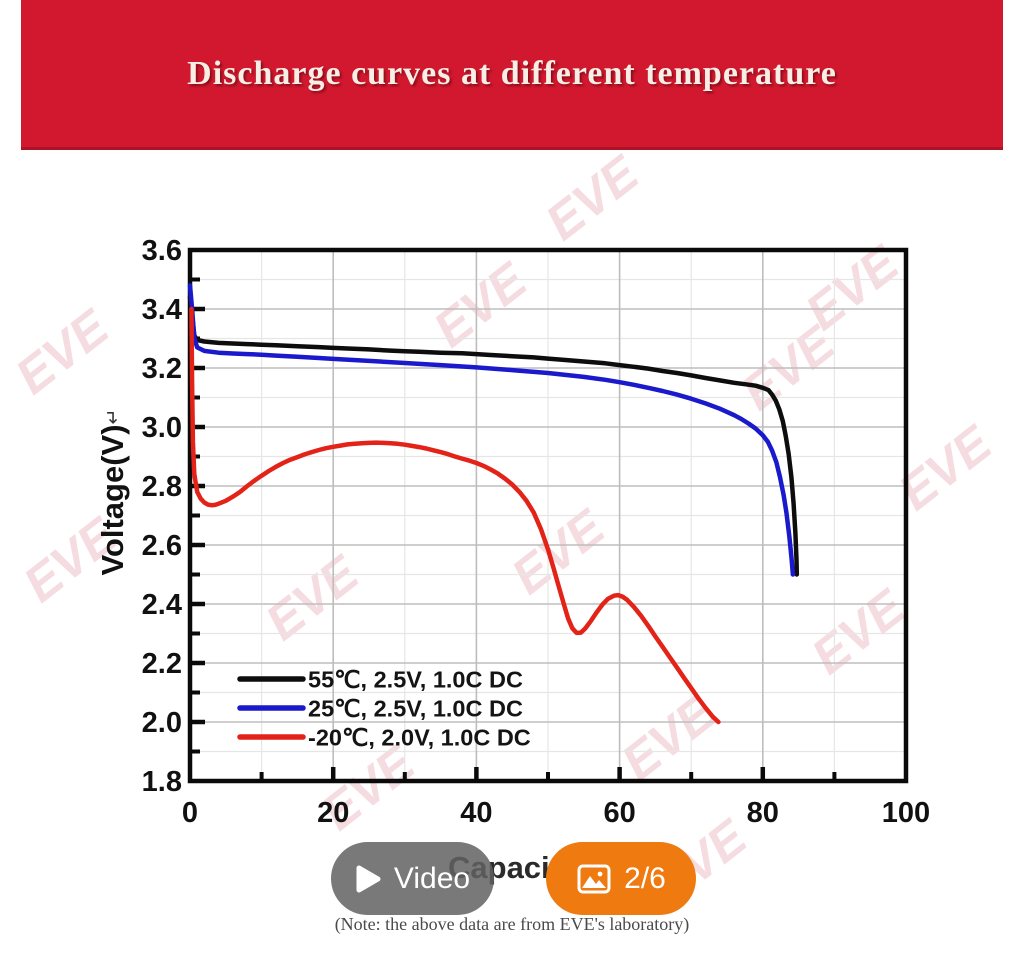 Image resolution: width=1024 pixels, height=961 pixels. I want to click on video-button: Video, so click(412, 878).